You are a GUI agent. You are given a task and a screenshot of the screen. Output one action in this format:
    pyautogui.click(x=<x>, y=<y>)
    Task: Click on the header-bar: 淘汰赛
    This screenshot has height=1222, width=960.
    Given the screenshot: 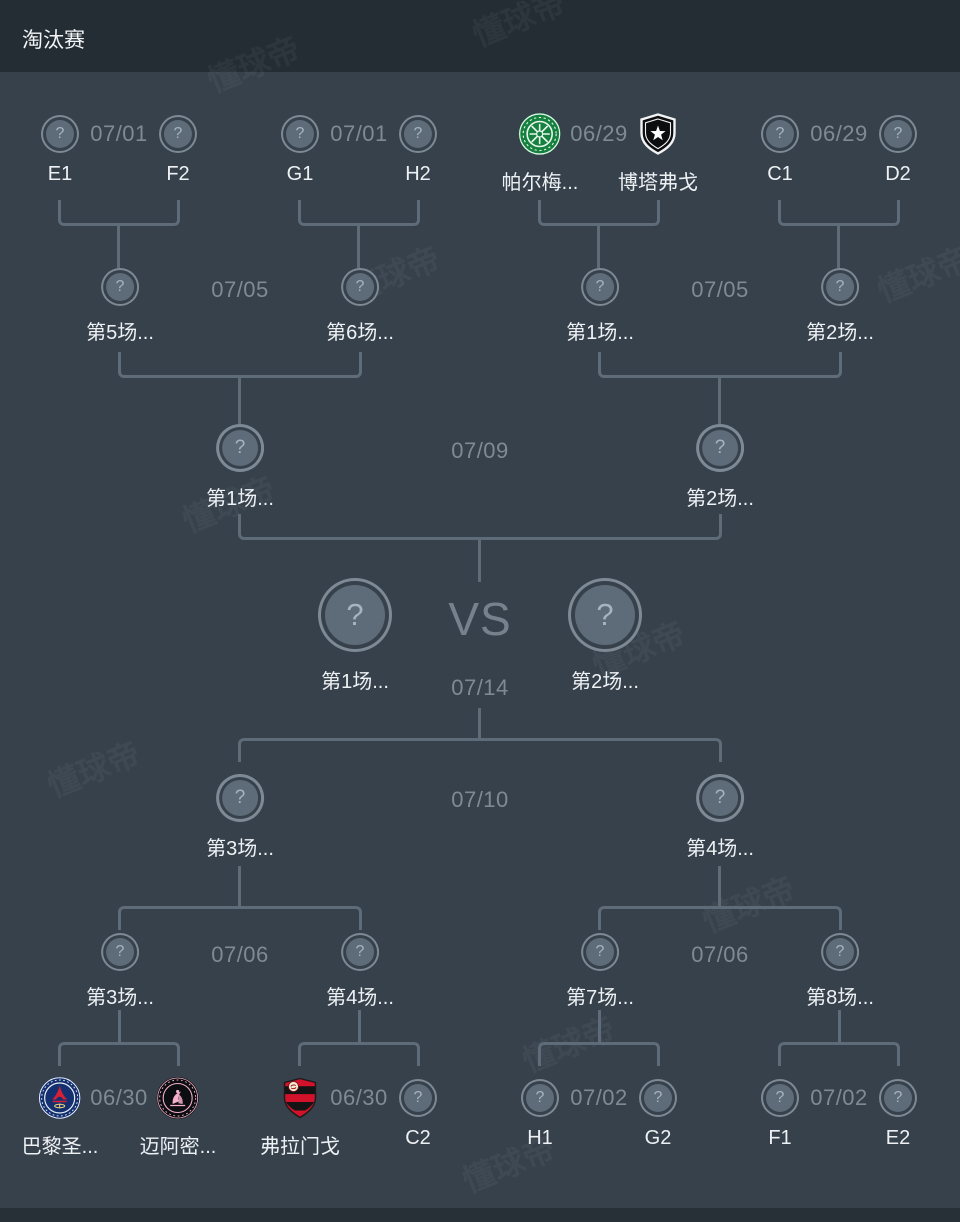 What is the action you would take?
    pyautogui.click(x=480, y=36)
    